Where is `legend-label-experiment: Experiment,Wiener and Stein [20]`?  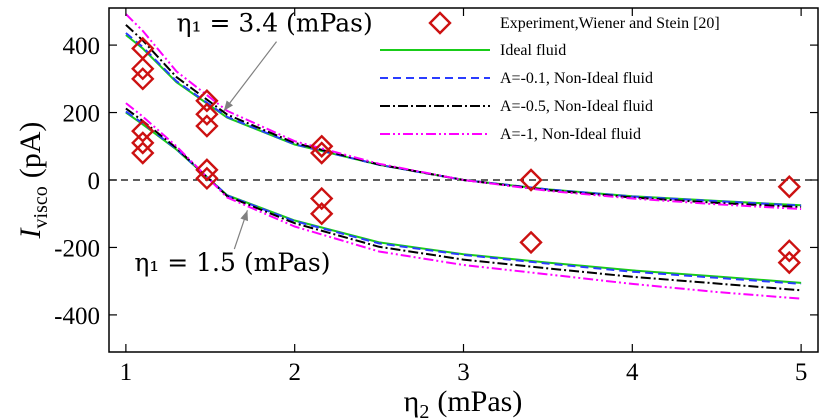
legend-label-experiment: Experiment,Wiener and Stein [20] is located at coordinates (610, 23).